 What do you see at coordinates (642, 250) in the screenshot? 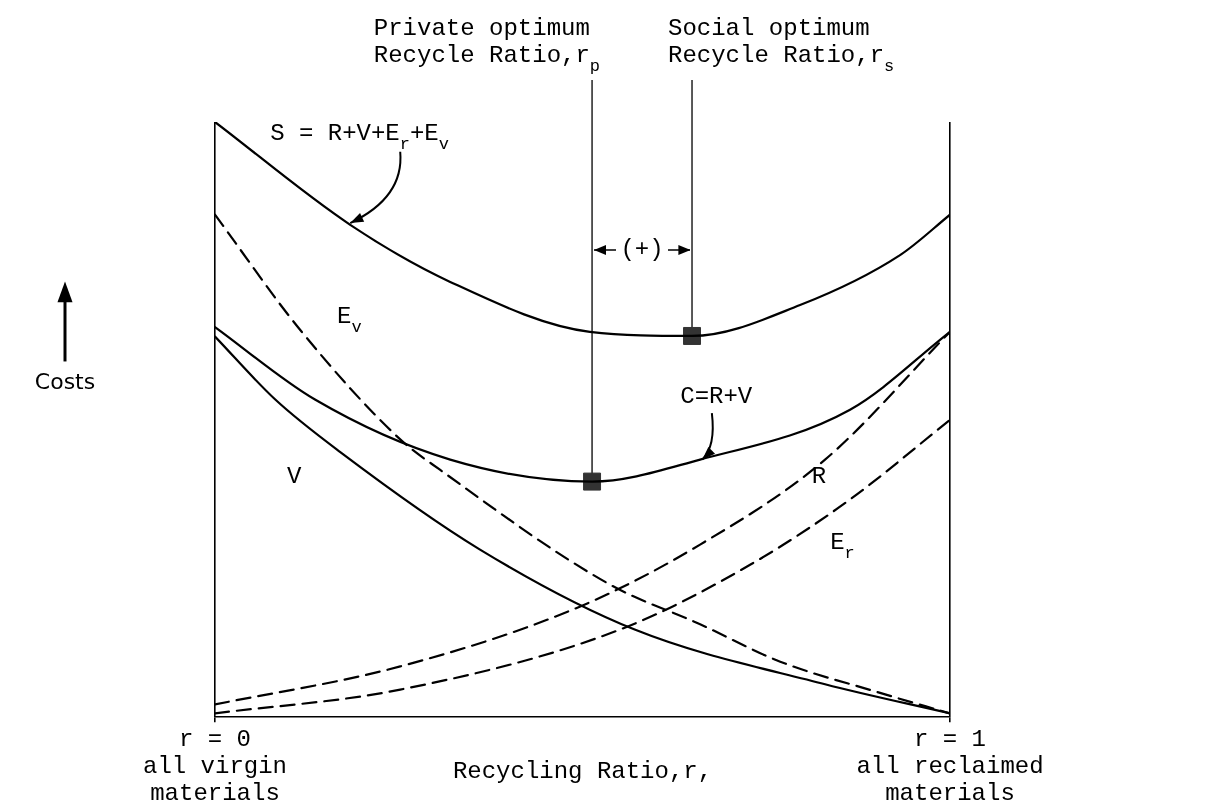
I see `annotation: (+)` at bounding box center [642, 250].